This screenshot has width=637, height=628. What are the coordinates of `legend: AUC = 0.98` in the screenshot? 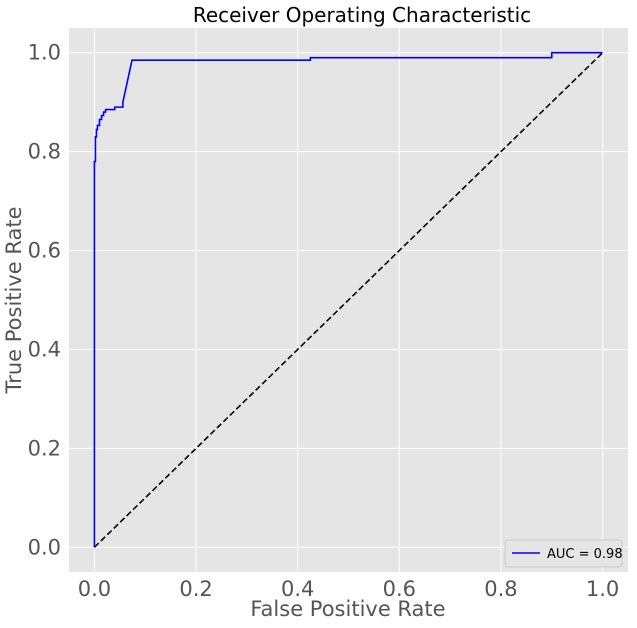 It's located at (563, 553).